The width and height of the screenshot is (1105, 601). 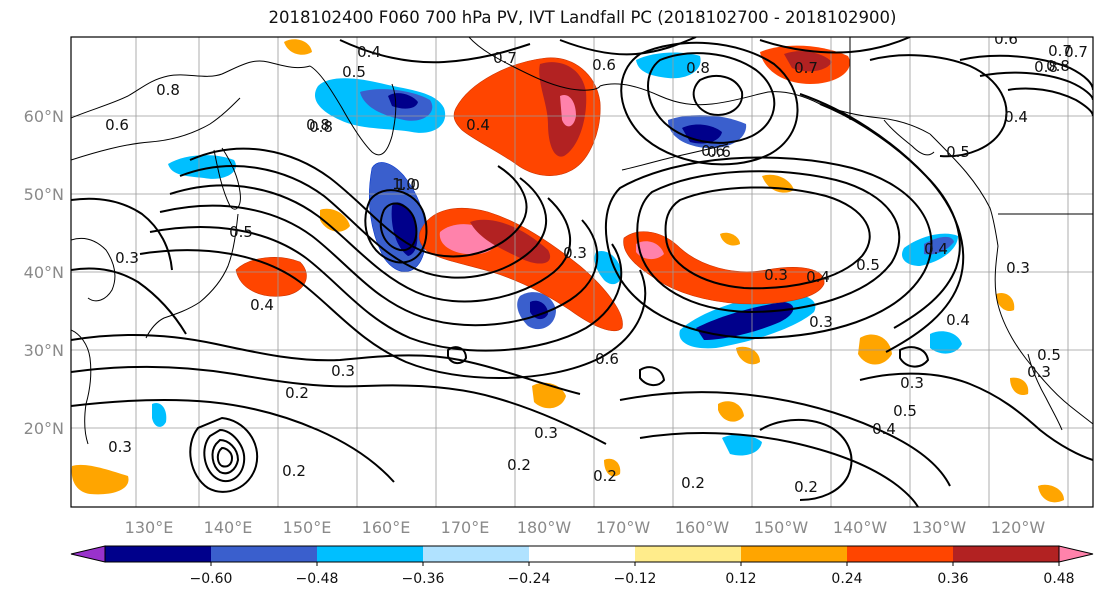 What do you see at coordinates (938, 106) in the screenshot?
I see `contour-ne-ridge` at bounding box center [938, 106].